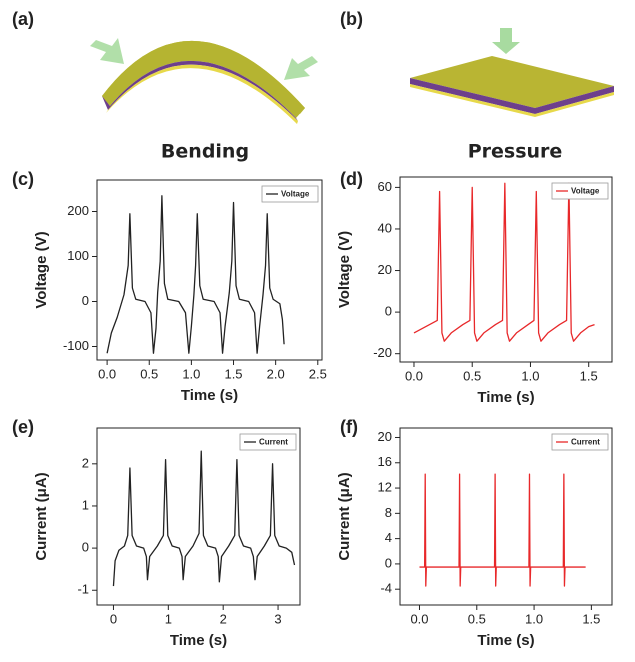 This screenshot has height=662, width=635. What do you see at coordinates (23, 427) in the screenshot?
I see `panel-label: (e)` at bounding box center [23, 427].